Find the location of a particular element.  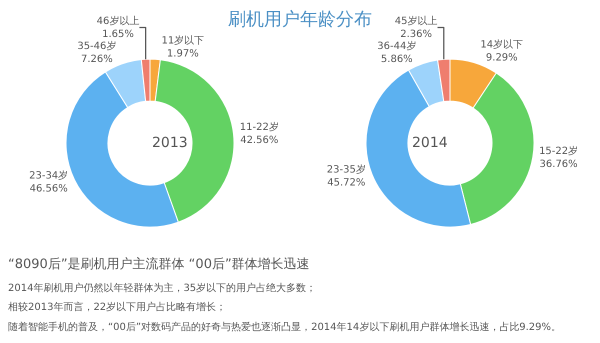

slice-label: 46岁以上 is located at coordinates (118, 20).